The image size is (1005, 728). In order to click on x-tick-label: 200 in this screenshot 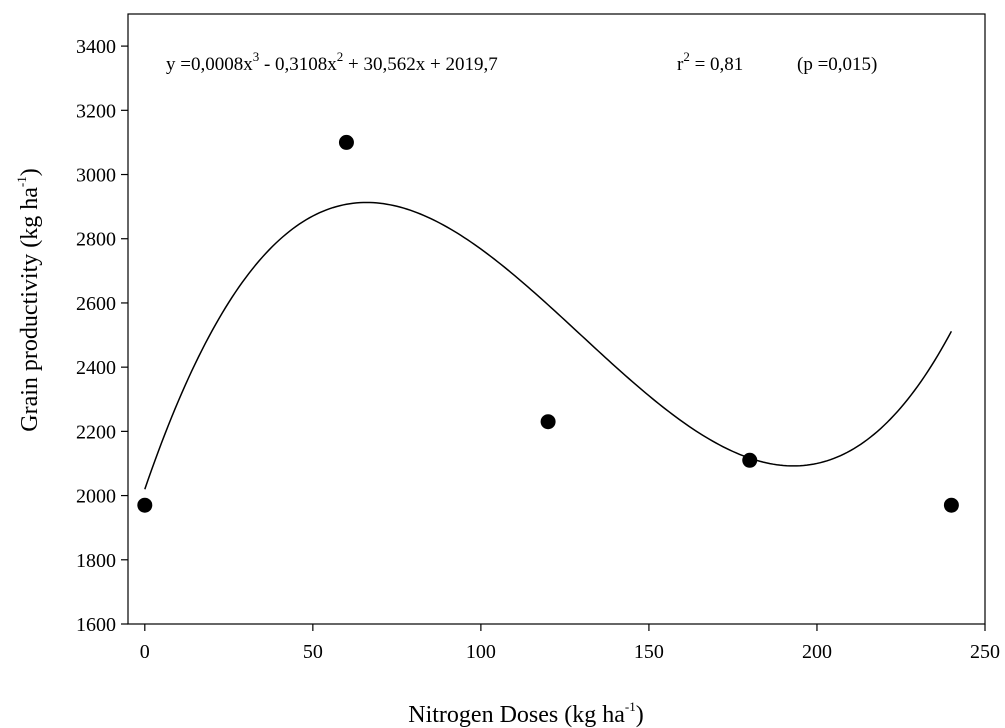, I will do `click(817, 652)`.